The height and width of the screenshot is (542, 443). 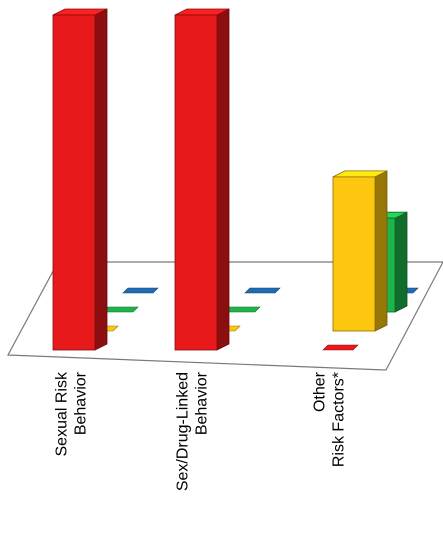 I want to click on category-label-2: Sex/Drug-Linked Behavior, so click(x=193, y=431).